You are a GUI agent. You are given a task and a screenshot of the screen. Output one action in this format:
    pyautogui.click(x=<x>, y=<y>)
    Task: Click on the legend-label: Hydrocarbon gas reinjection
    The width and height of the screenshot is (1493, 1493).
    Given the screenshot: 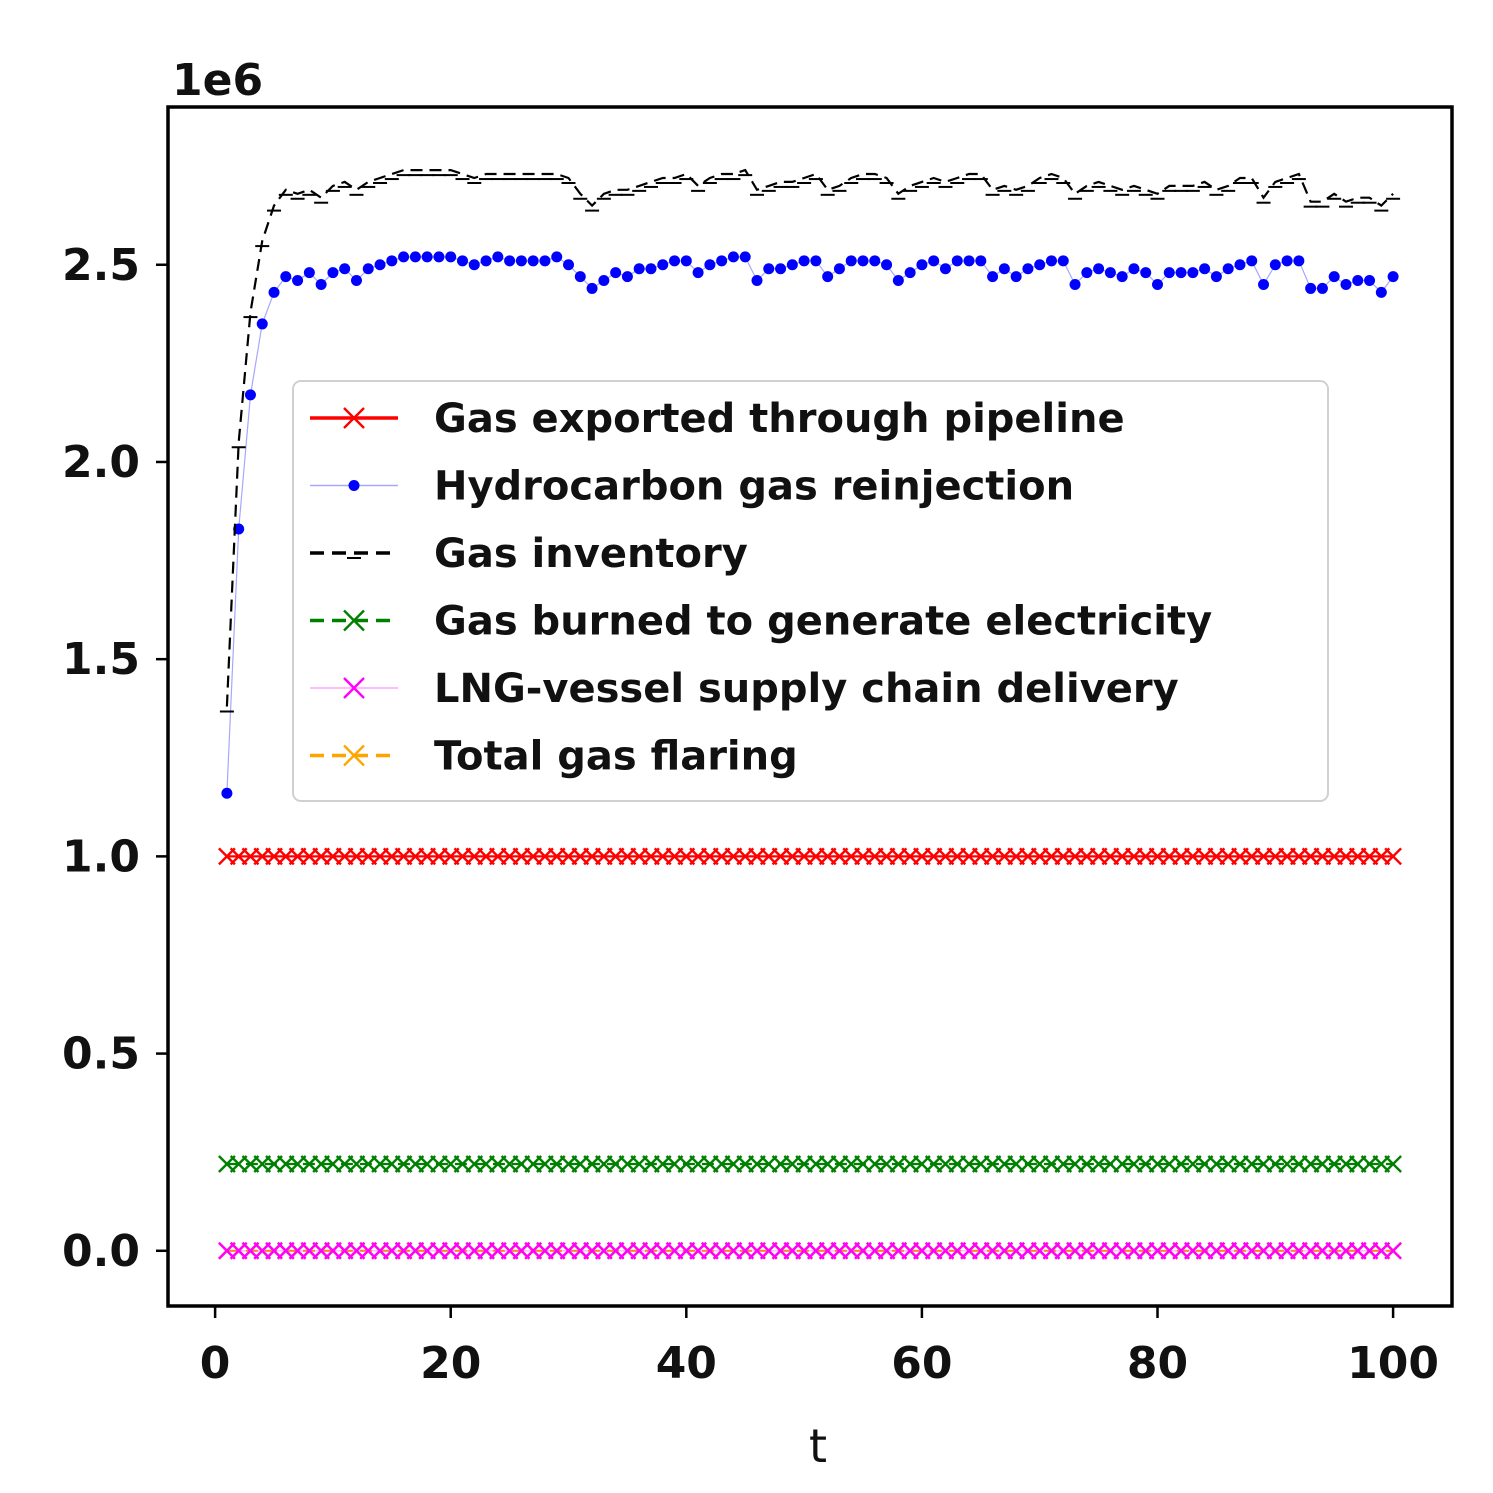 What is the action you would take?
    pyautogui.click(x=754, y=487)
    